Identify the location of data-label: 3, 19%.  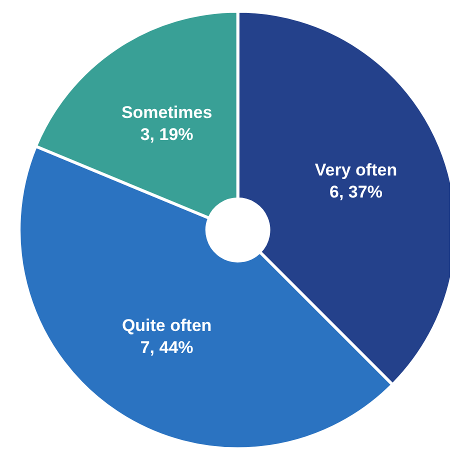
(167, 134).